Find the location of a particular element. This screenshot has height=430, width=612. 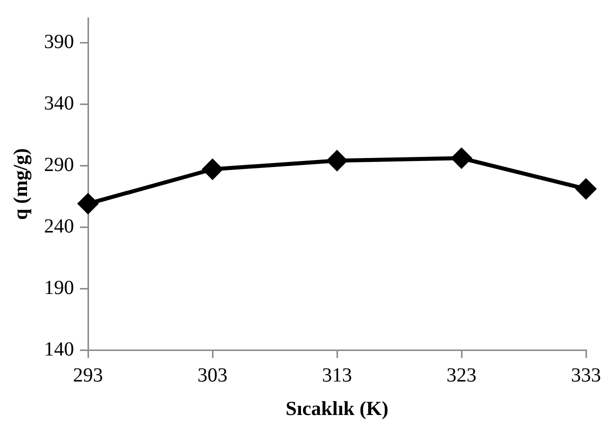

x-tick-label: 293 is located at coordinates (88, 375).